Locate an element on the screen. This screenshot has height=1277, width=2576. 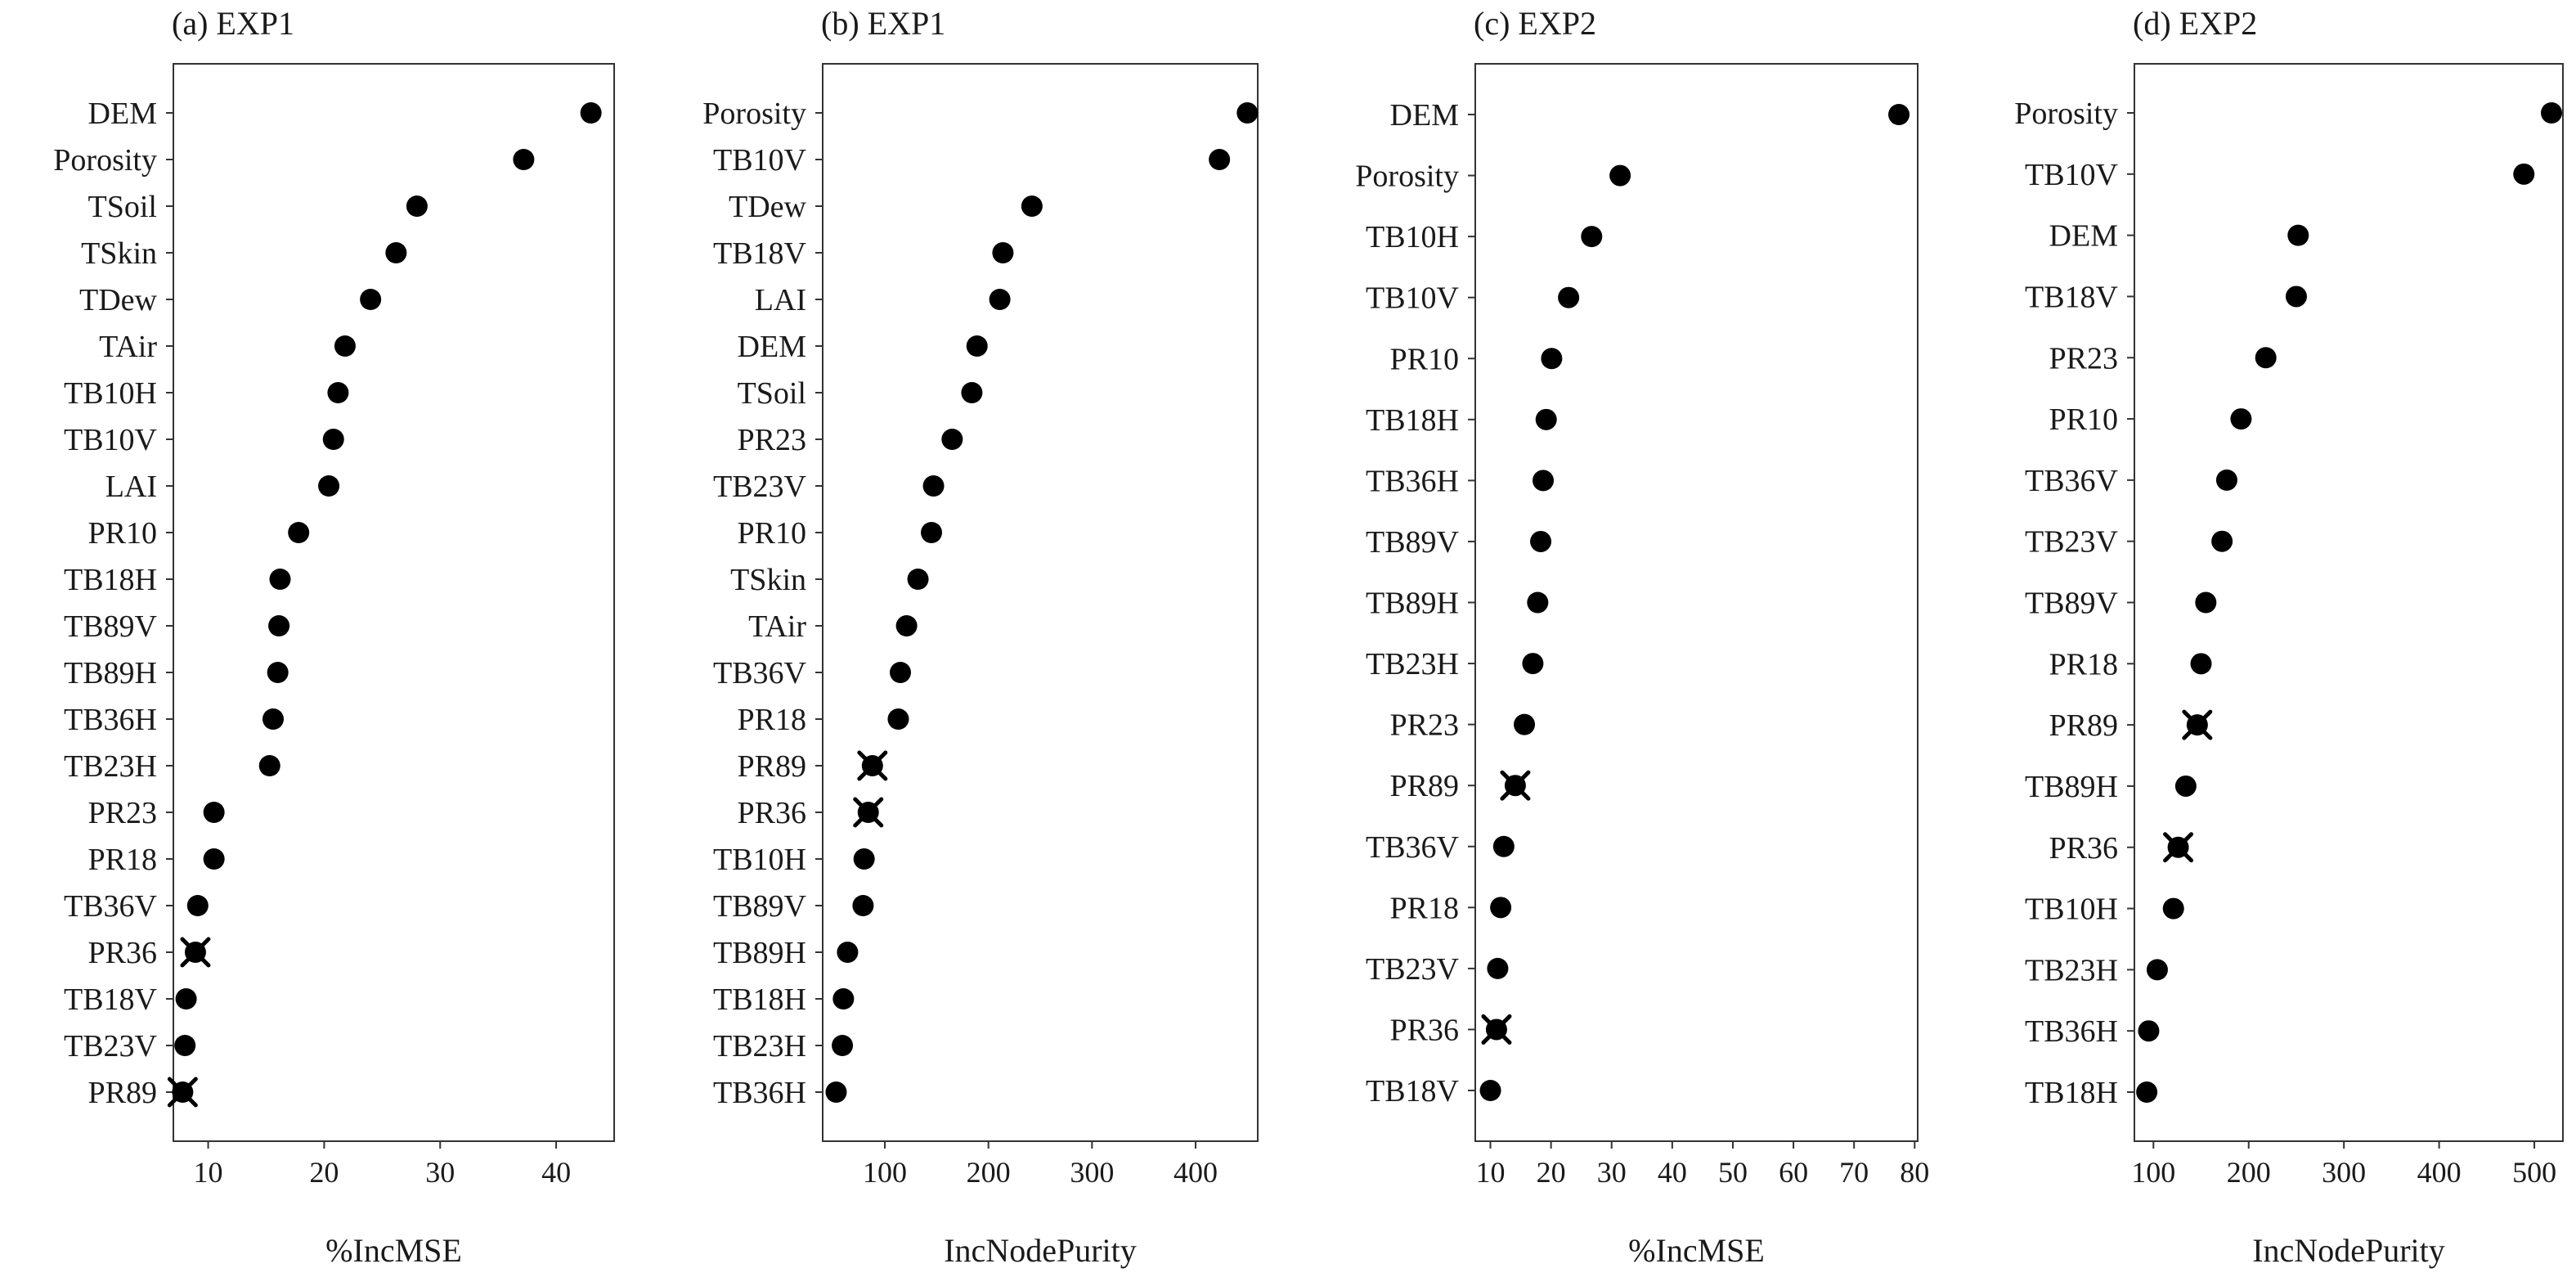
panel-title: (c) EXP2 is located at coordinates (1535, 23).